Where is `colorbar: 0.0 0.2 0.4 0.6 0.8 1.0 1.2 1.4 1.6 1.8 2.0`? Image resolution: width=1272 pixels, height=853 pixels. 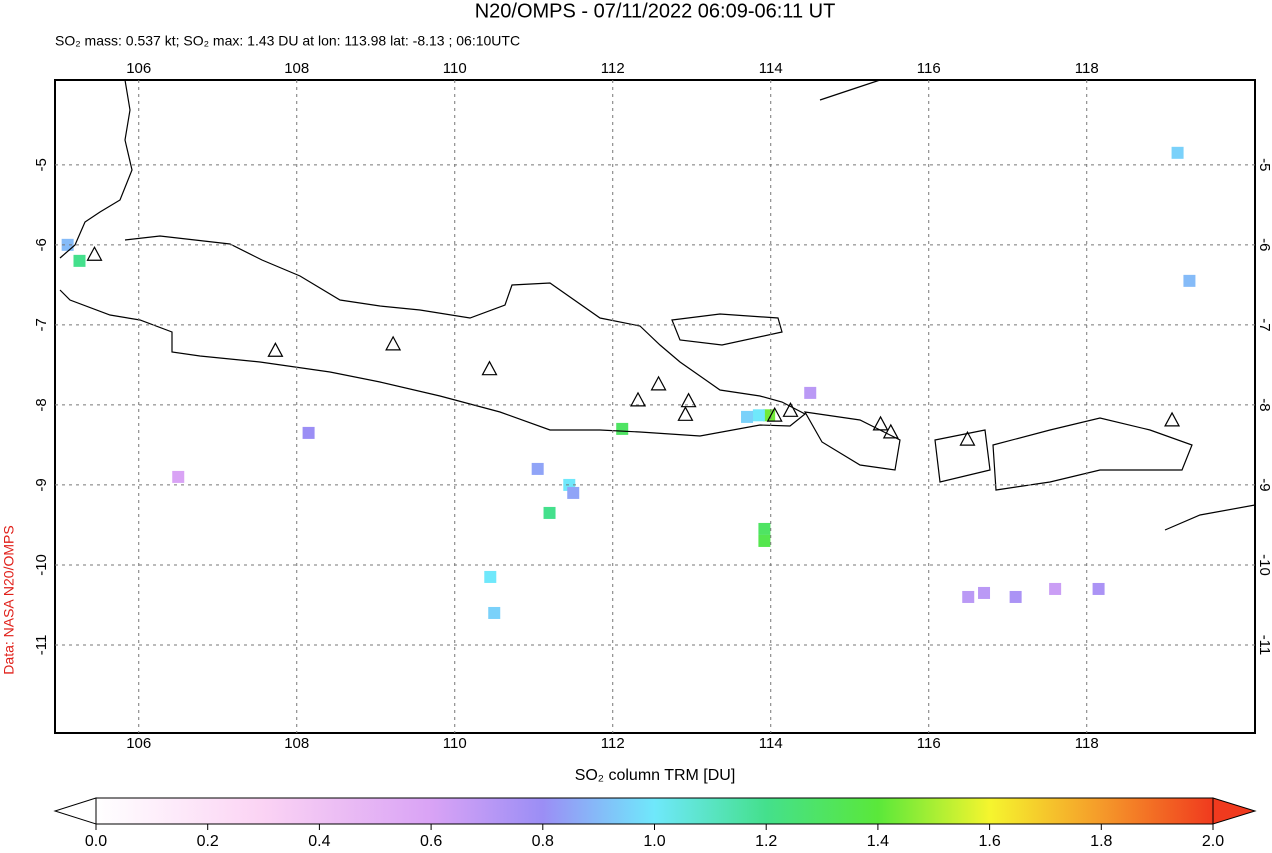 colorbar: 0.0 0.2 0.4 0.6 0.8 1.0 1.2 1.4 1.6 1.8 2.0 is located at coordinates (655, 823).